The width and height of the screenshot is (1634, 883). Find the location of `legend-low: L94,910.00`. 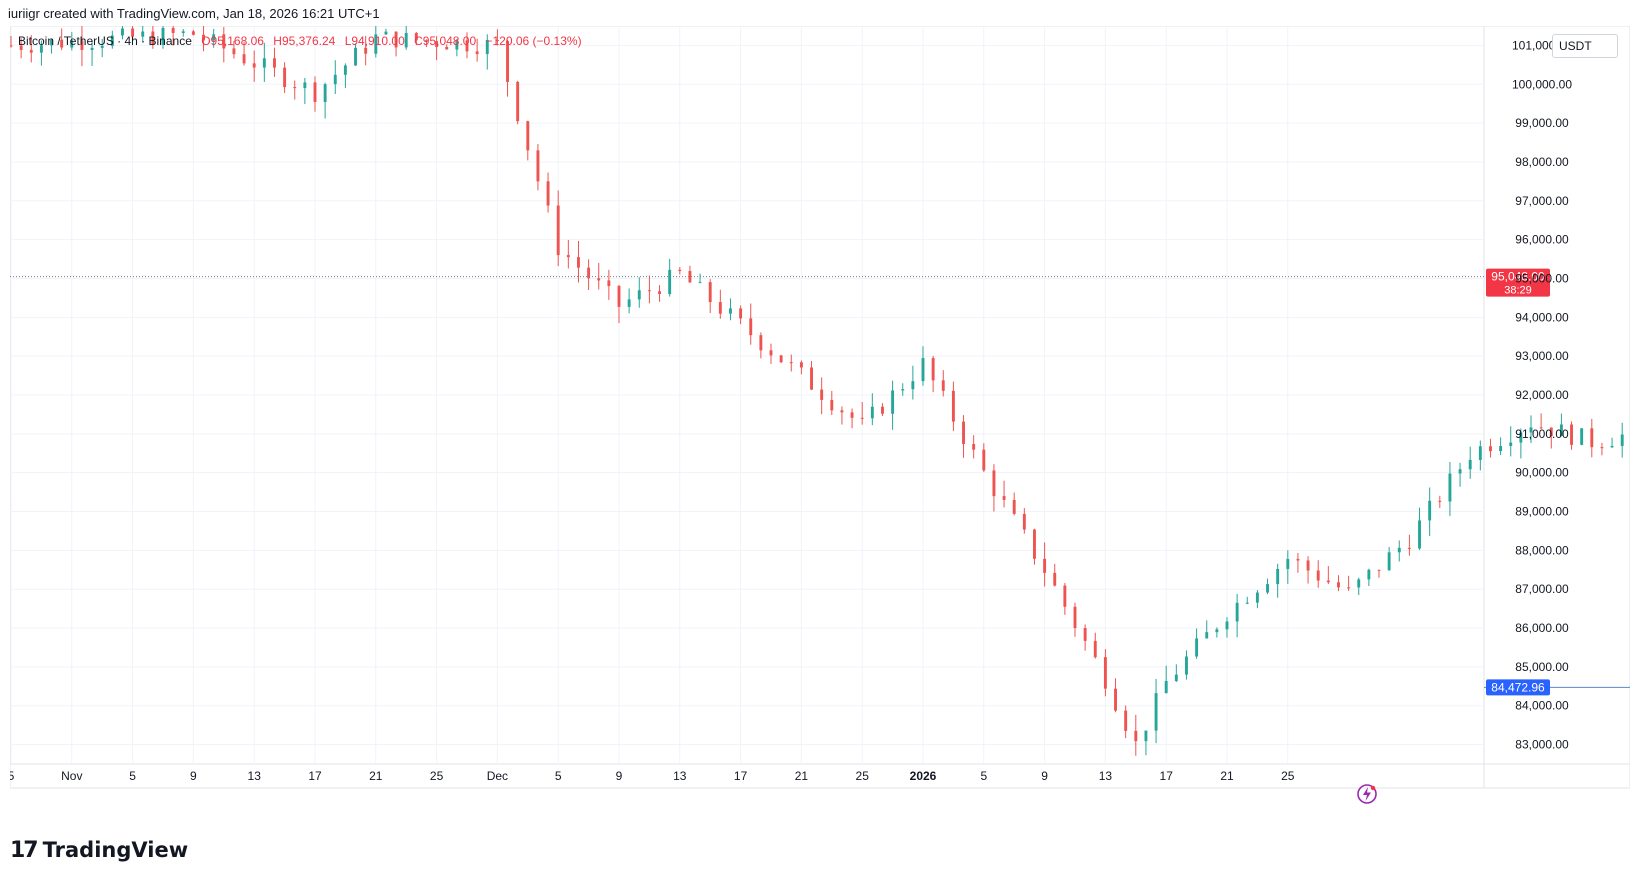

legend-low: L94,910.00 is located at coordinates (374, 41).